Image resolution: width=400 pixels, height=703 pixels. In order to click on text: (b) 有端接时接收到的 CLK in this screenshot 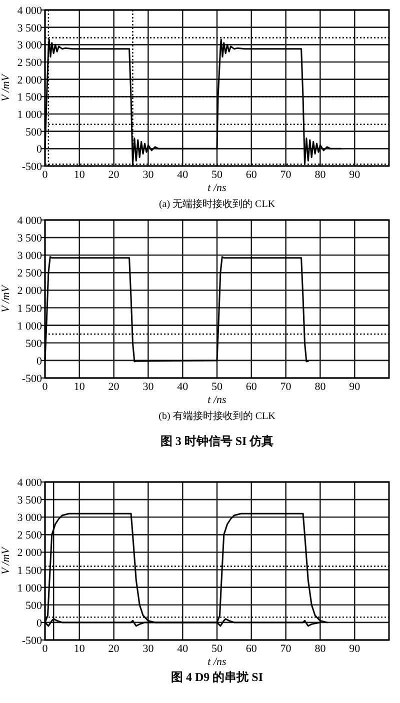, I will do `click(217, 416)`.